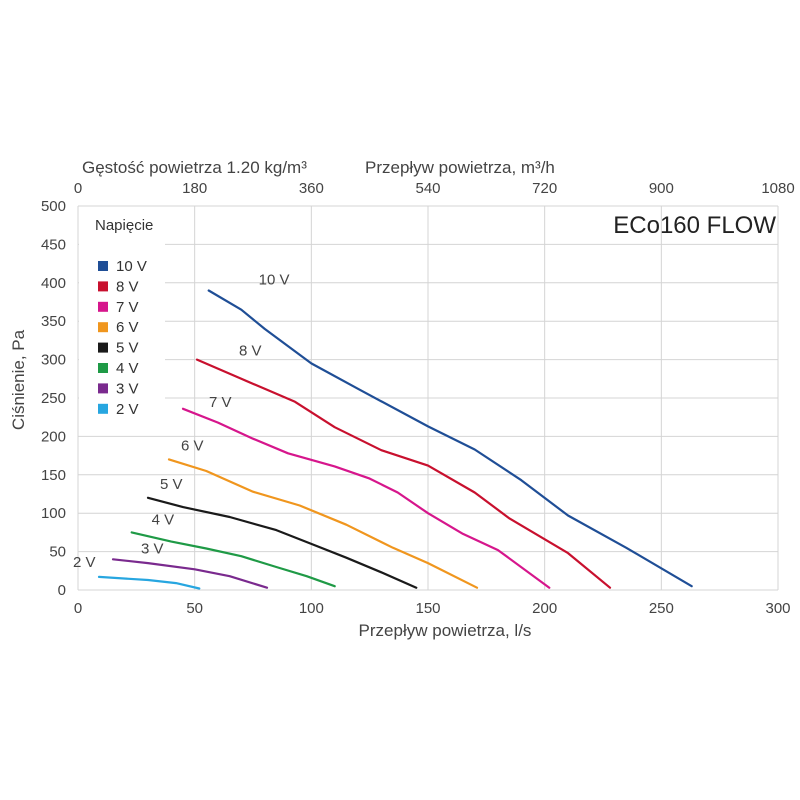  I want to click on x-tick-label: 250, so click(661, 608).